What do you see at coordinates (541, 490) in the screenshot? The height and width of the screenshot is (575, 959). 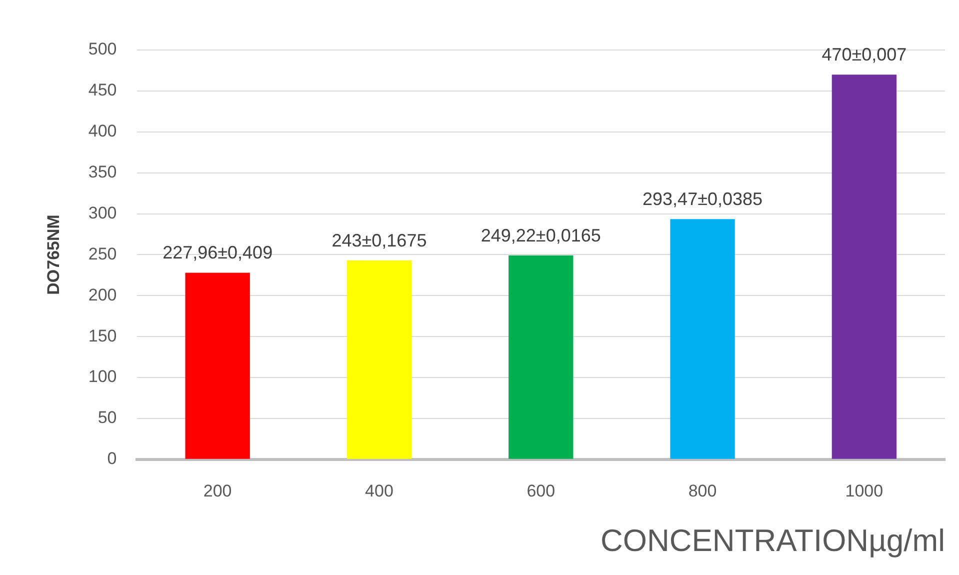 I see `x-tick-label: 600` at bounding box center [541, 490].